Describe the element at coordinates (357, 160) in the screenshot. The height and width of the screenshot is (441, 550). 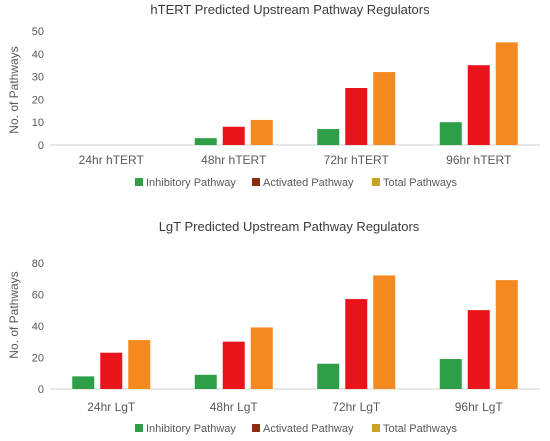
I see `x-category-label: 72hr hTERT` at that location.